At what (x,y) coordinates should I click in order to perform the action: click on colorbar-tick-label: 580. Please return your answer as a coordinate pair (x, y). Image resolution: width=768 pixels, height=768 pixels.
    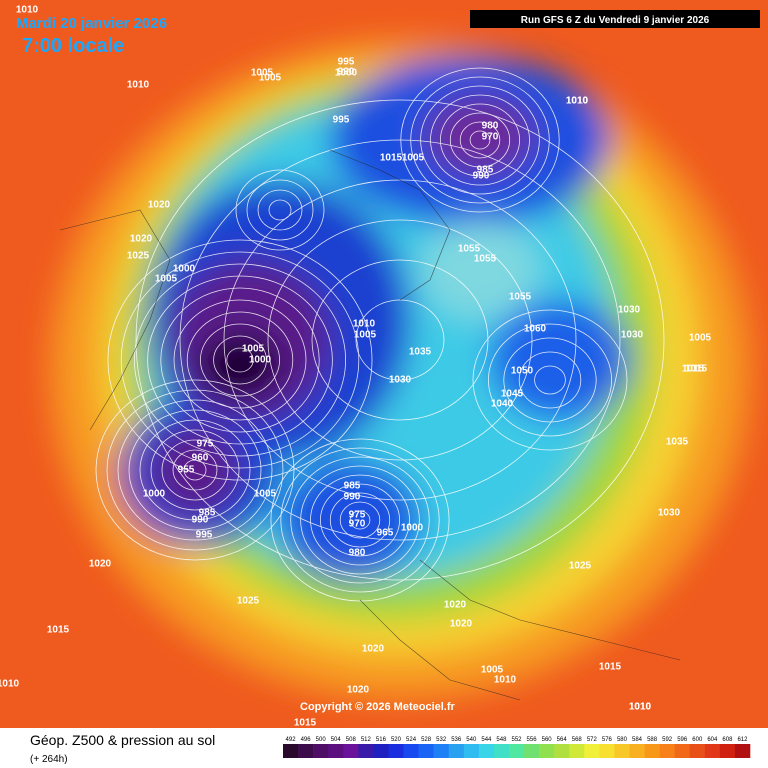
    Looking at the image, I should click on (622, 740).